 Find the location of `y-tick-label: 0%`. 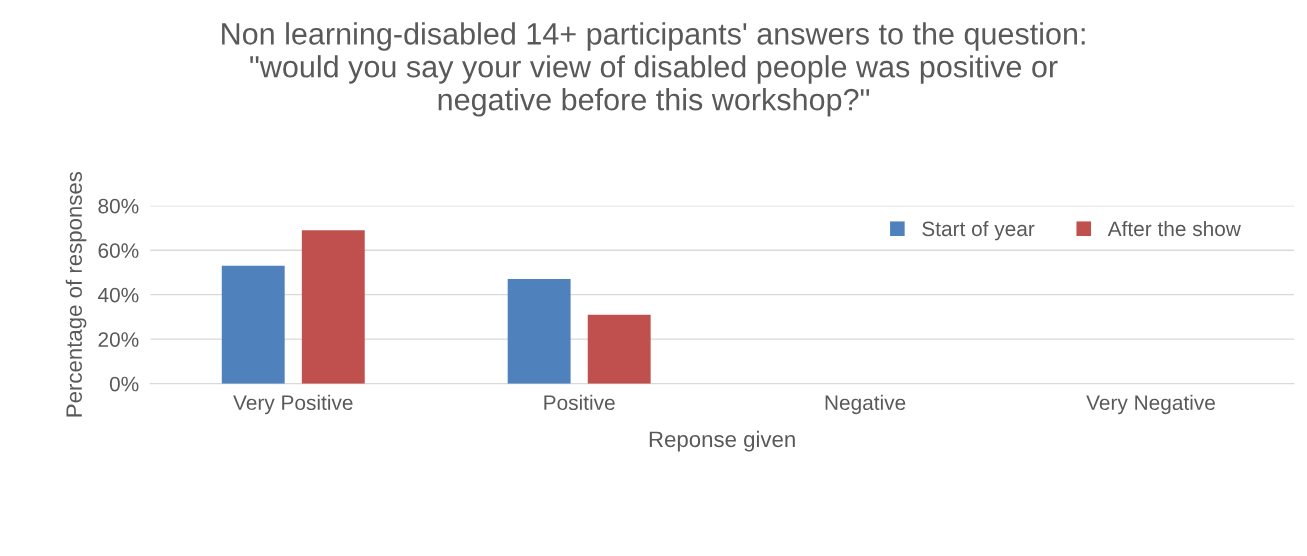

y-tick-label: 0% is located at coordinates (124, 384).